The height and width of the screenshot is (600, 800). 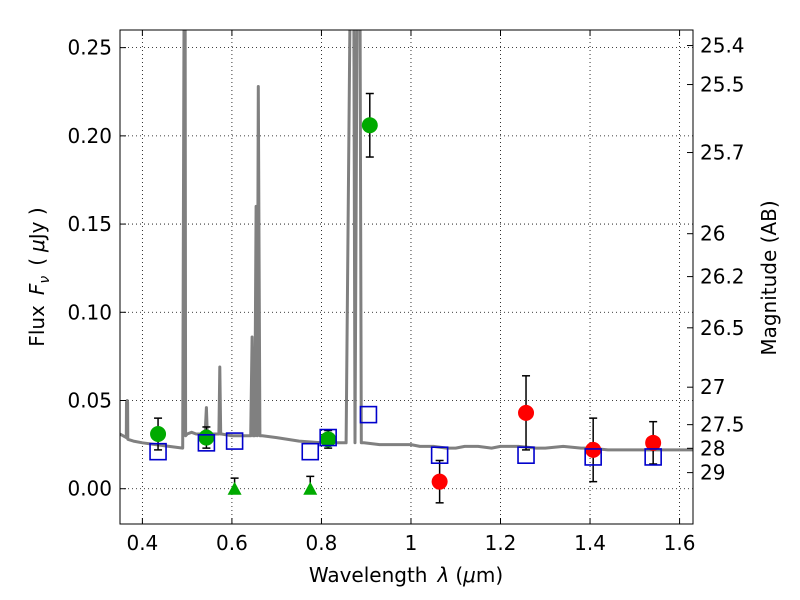 What do you see at coordinates (712, 473) in the screenshot?
I see `y2-tick-label: 29` at bounding box center [712, 473].